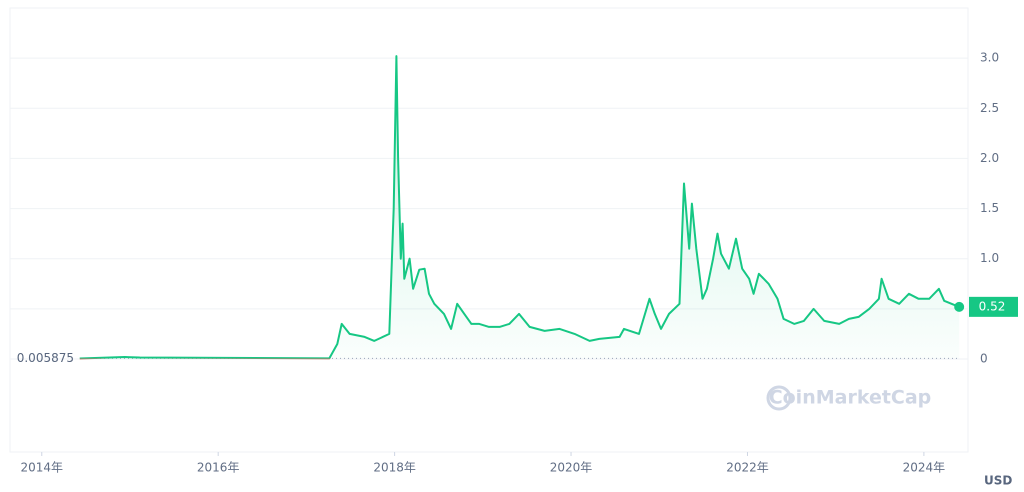 This screenshot has width=1024, height=492. What do you see at coordinates (747, 468) in the screenshot?
I see `x-tick-label: 2022年` at bounding box center [747, 468].